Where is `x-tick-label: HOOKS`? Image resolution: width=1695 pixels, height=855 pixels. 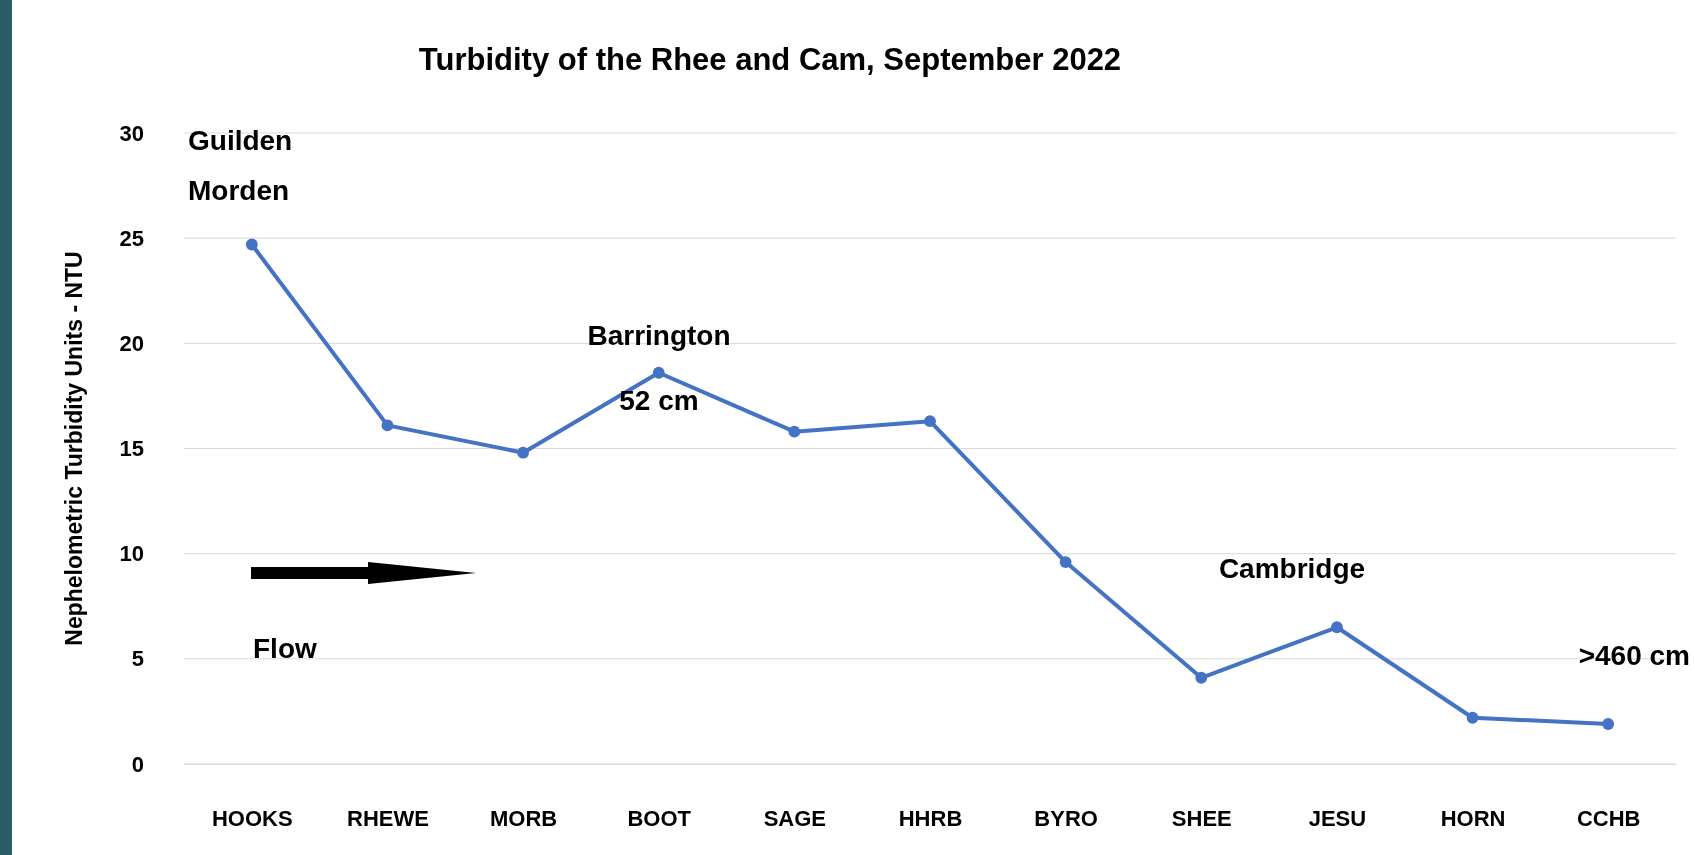
x-tick-label: HOOKS is located at coordinates (252, 818).